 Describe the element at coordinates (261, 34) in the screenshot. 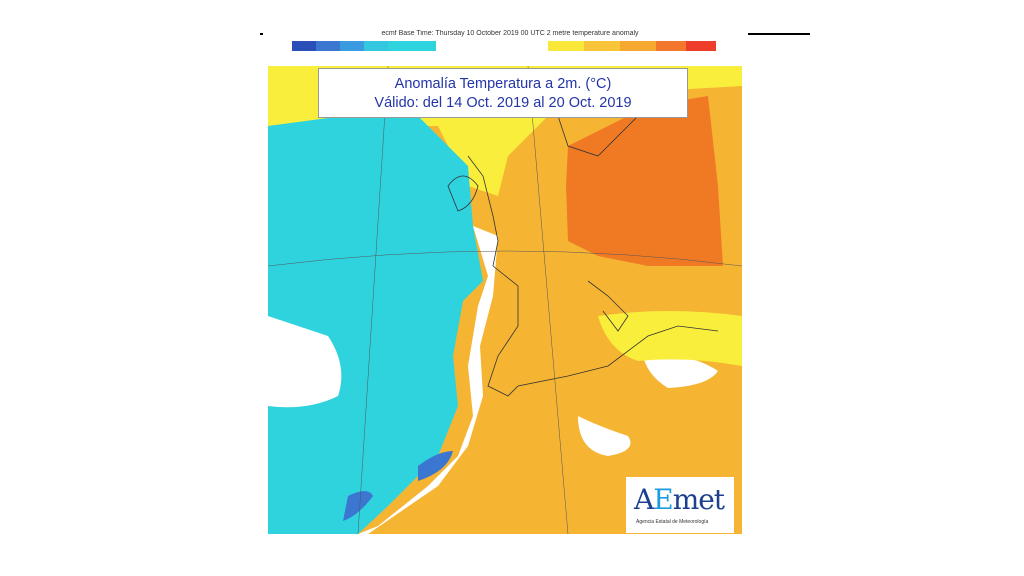

I see `corner-mark` at that location.